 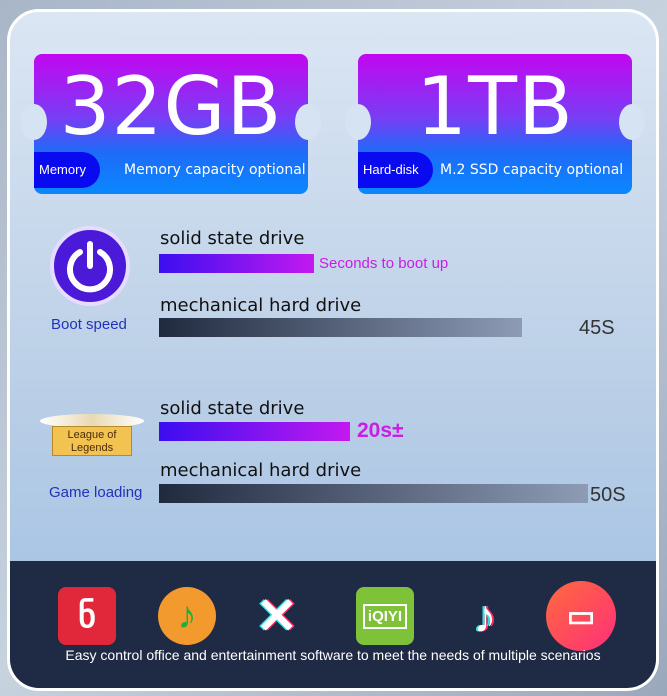 What do you see at coordinates (96, 492) in the screenshot?
I see `game-caption: Game loading` at bounding box center [96, 492].